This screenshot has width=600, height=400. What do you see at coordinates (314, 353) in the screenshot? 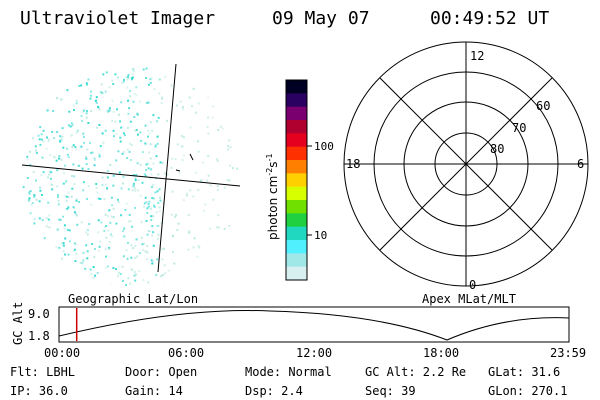
I see `time-tick-1200: 12:00` at bounding box center [314, 353].